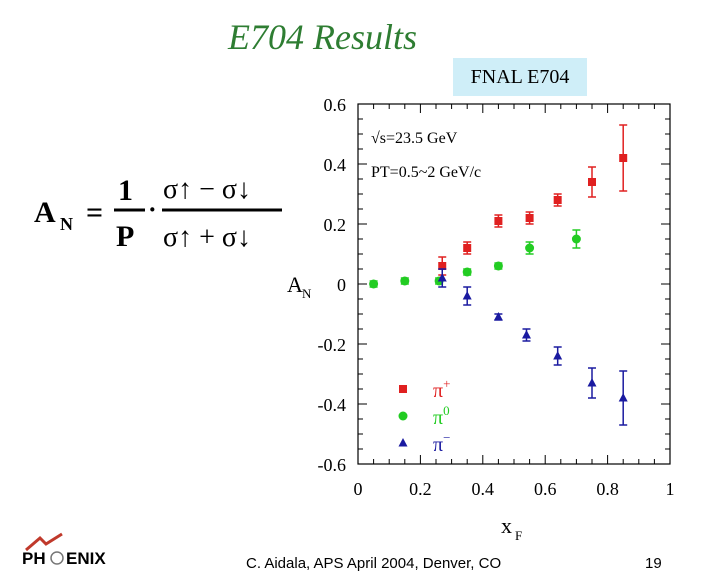  What do you see at coordinates (57, 558) in the screenshot?
I see `logo-star-icon` at bounding box center [57, 558].